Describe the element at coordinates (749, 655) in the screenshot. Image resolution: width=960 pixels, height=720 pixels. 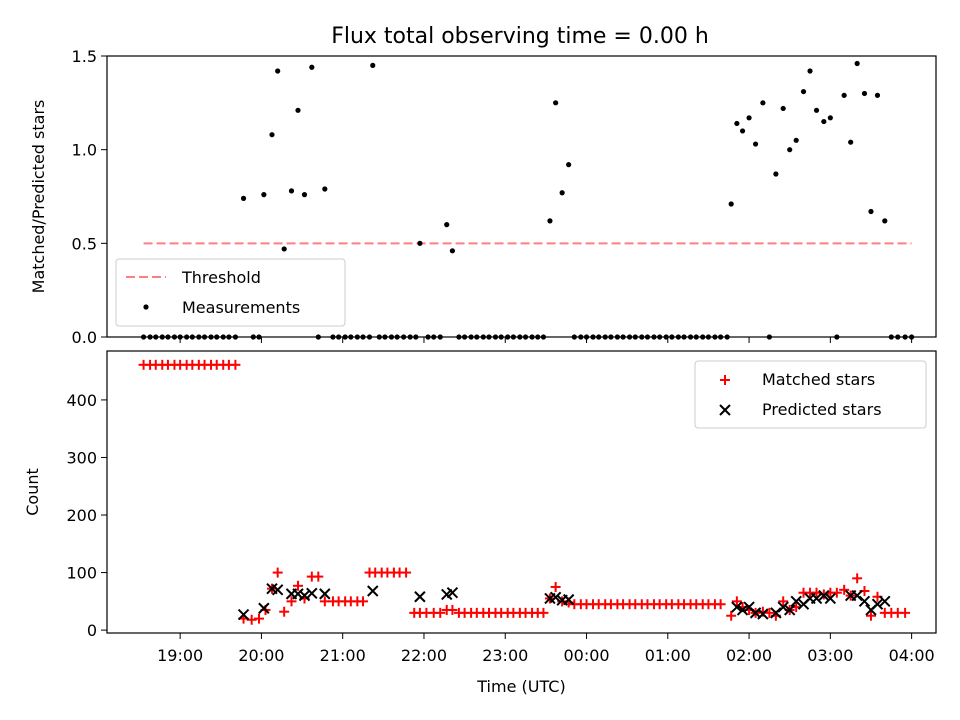
I see `count-xtick-label: 02:00` at that location.